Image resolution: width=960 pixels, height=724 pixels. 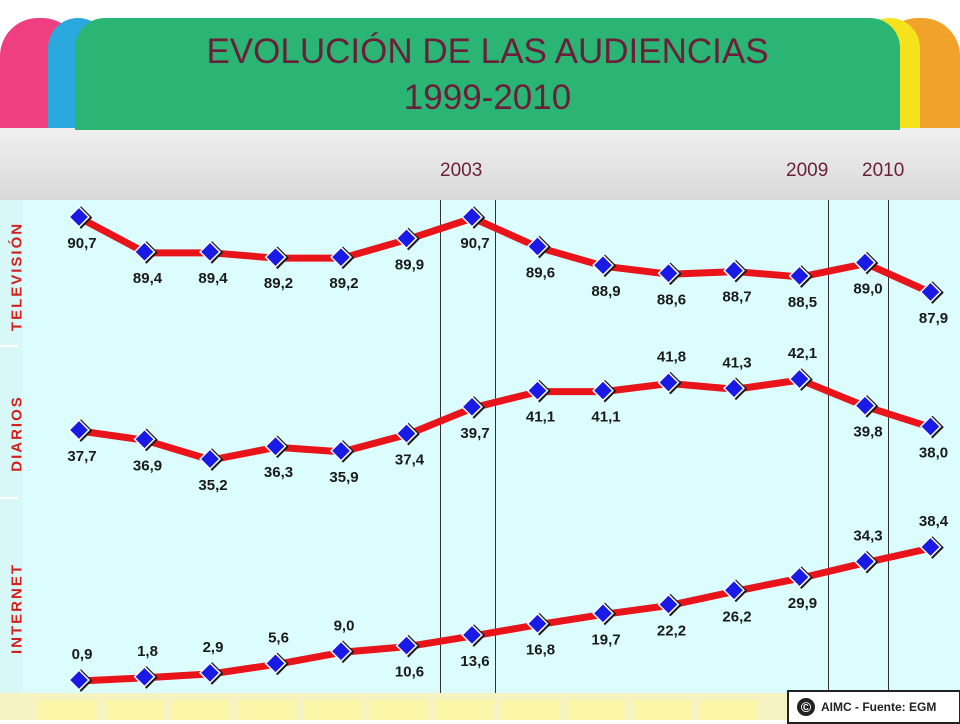 I want to click on source-credit-text: AIMC - Fuente: EGM, so click(x=879, y=707).